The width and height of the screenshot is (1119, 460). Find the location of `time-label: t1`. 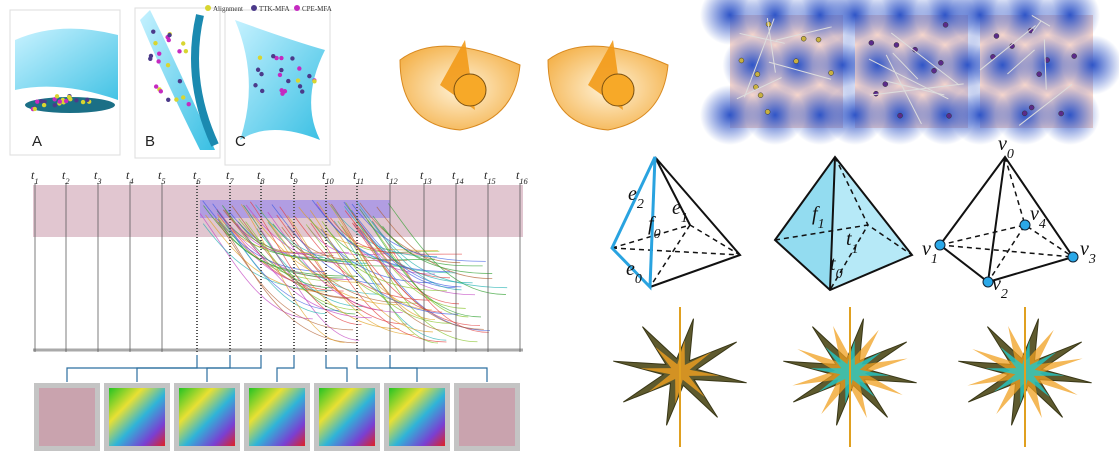

time-label: t1 is located at coordinates (35, 177).